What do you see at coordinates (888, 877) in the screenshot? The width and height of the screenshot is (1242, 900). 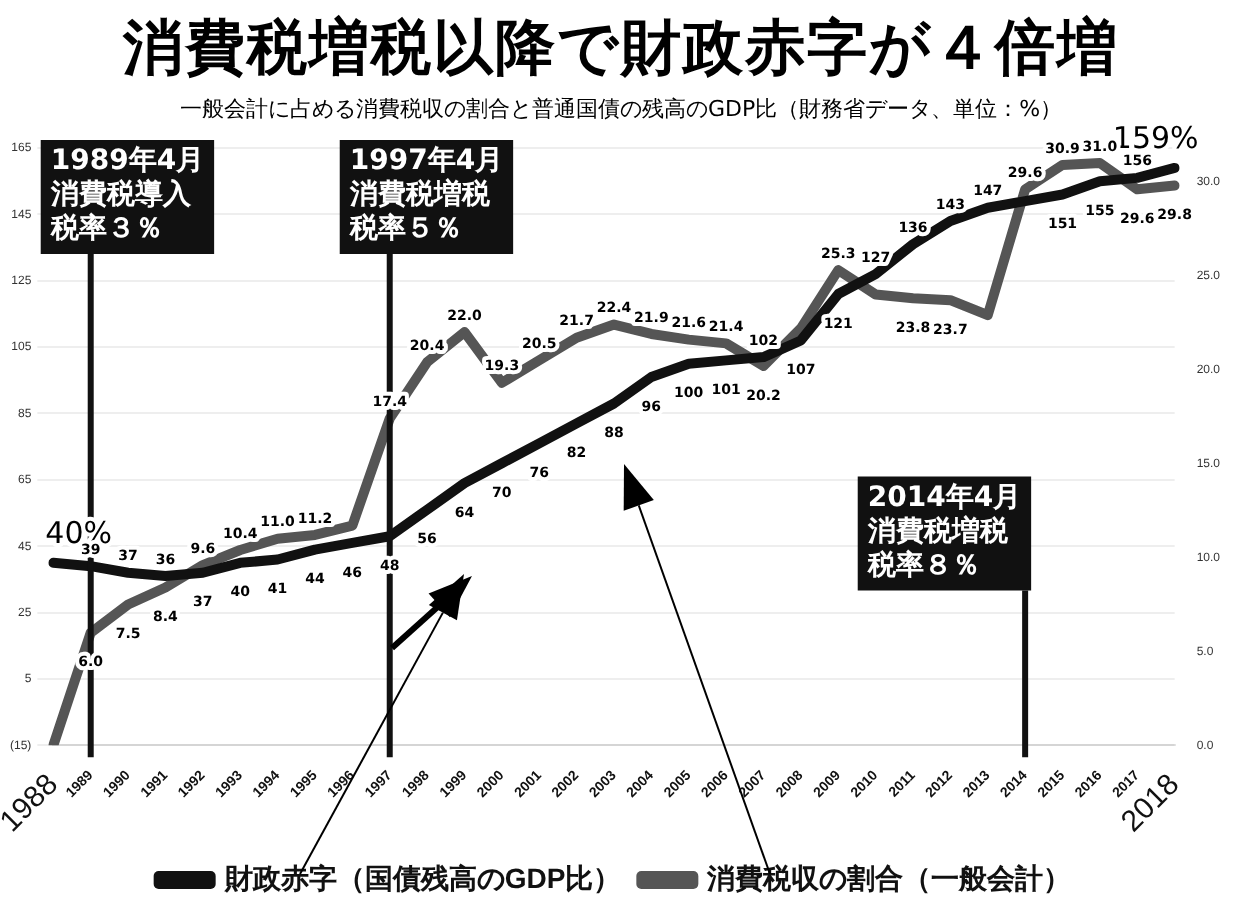 I see `legend-label: 消費税収の割合（一般会計）` at bounding box center [888, 877].